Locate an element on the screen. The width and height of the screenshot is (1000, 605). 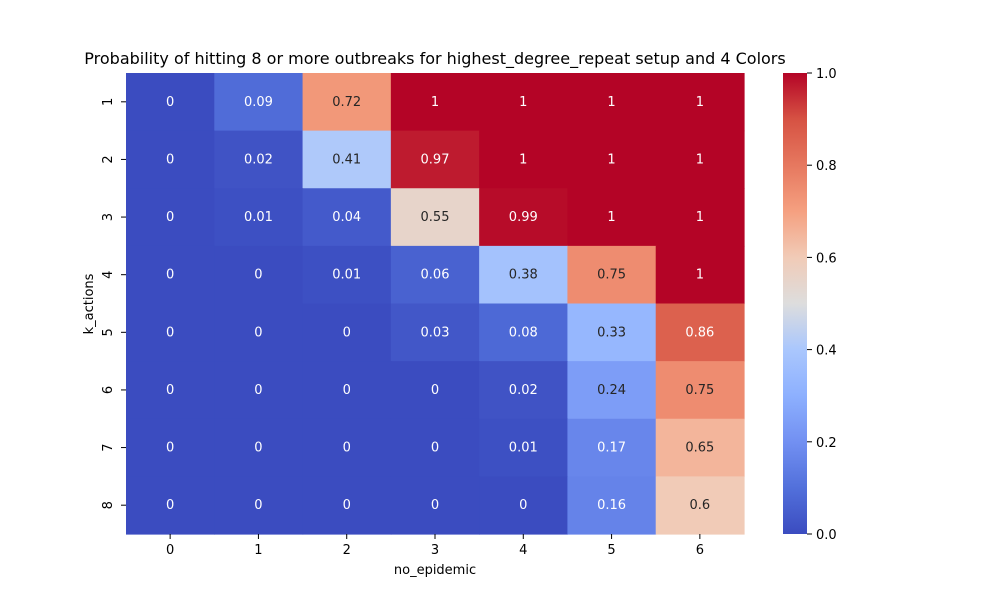
colorbar-tick-label: 0.4 is located at coordinates (826, 351).